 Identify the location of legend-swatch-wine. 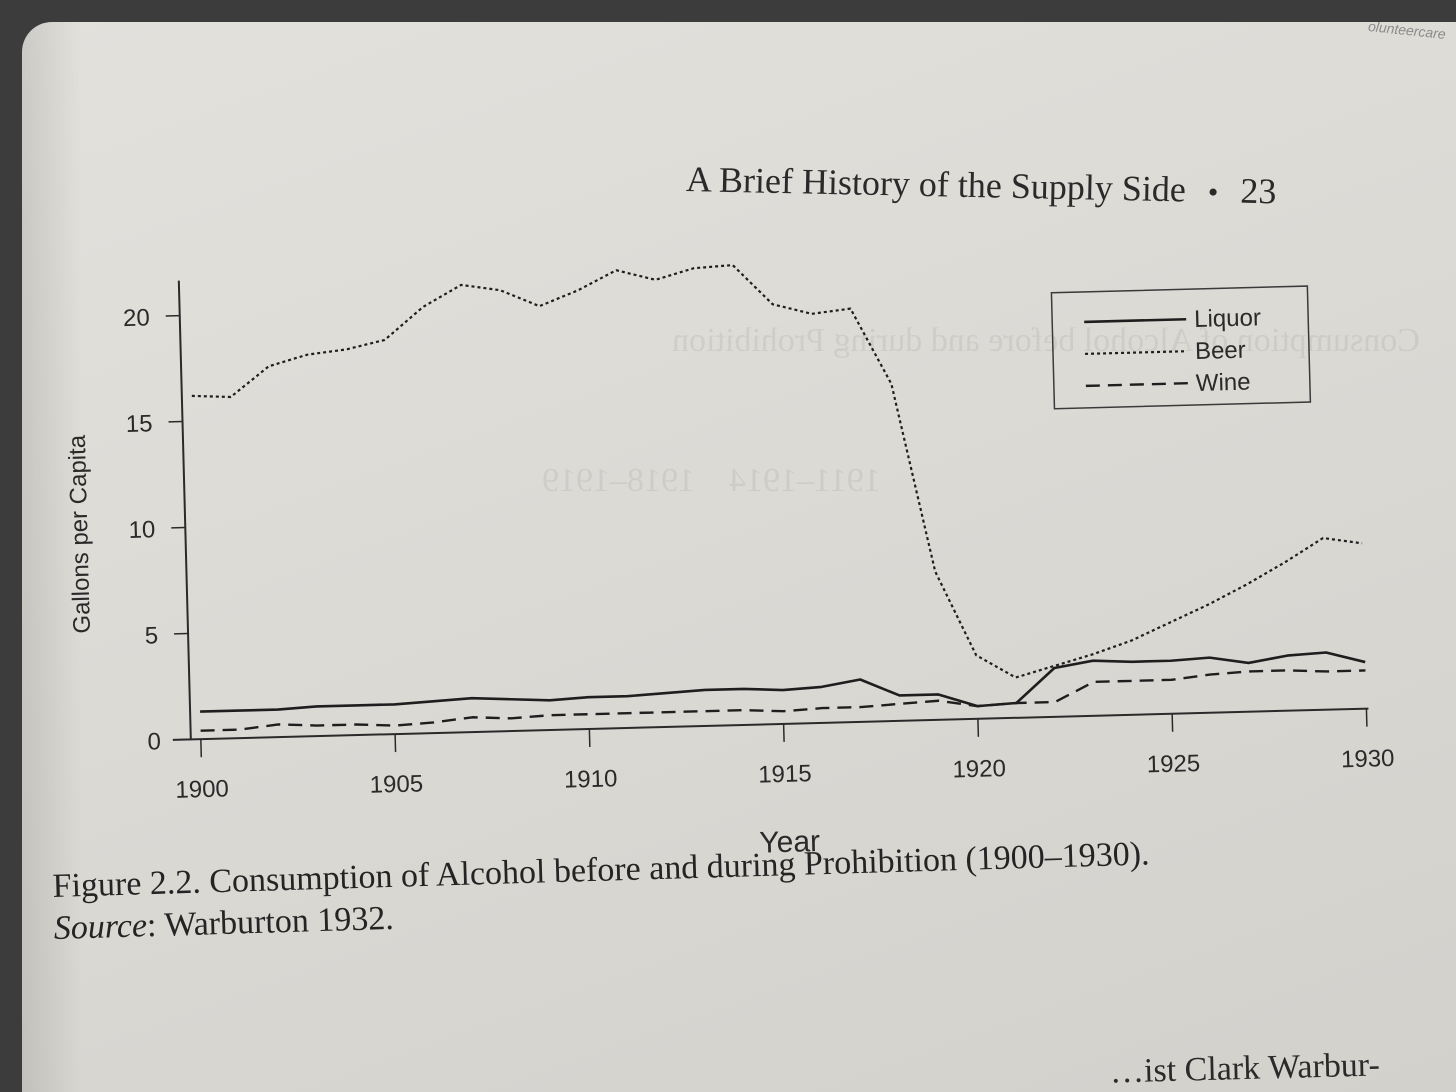
(1136, 385).